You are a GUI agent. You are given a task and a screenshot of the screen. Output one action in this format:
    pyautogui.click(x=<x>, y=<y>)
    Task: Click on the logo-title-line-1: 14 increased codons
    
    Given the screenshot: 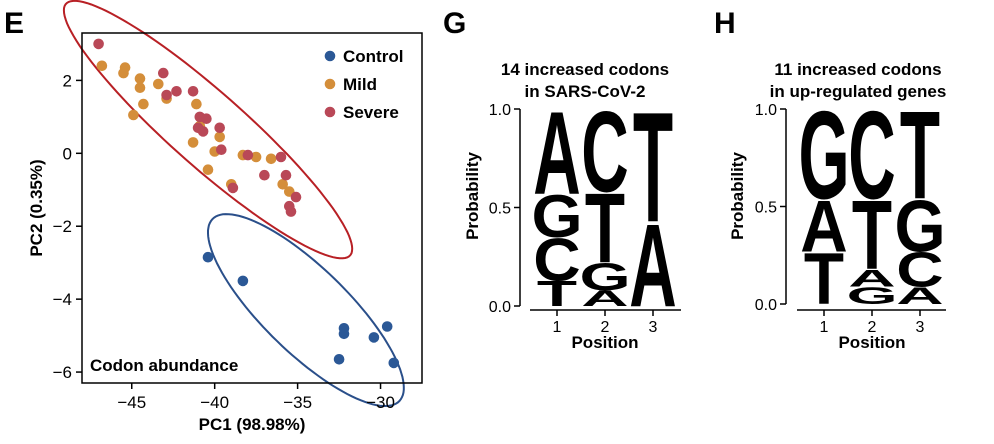 What is the action you would take?
    pyautogui.click(x=585, y=69)
    